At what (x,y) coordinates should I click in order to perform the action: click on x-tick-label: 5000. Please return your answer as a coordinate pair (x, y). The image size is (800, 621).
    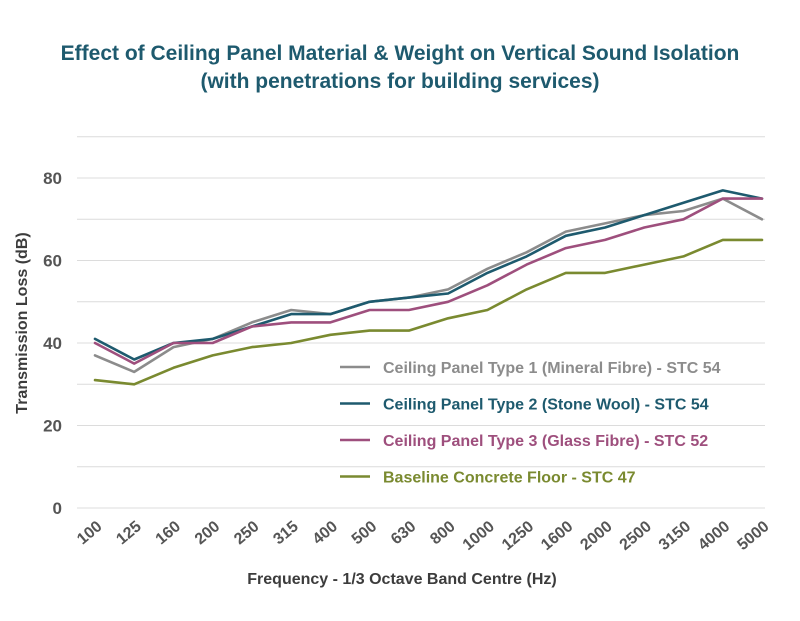
    Looking at the image, I should click on (753, 536).